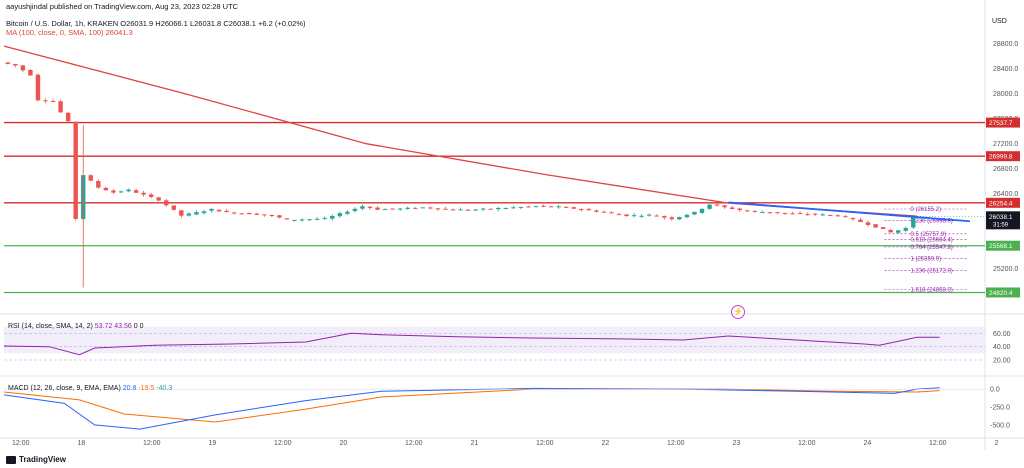 This screenshot has height=468, width=1024. What do you see at coordinates (849, 212) in the screenshot?
I see `trend-line` at bounding box center [849, 212].